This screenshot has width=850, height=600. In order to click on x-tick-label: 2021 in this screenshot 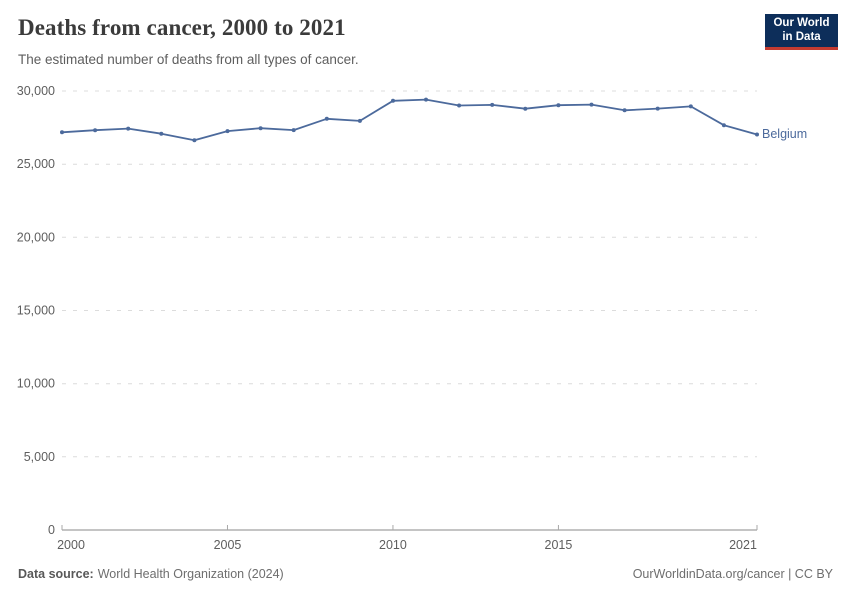, I will do `click(743, 545)`.